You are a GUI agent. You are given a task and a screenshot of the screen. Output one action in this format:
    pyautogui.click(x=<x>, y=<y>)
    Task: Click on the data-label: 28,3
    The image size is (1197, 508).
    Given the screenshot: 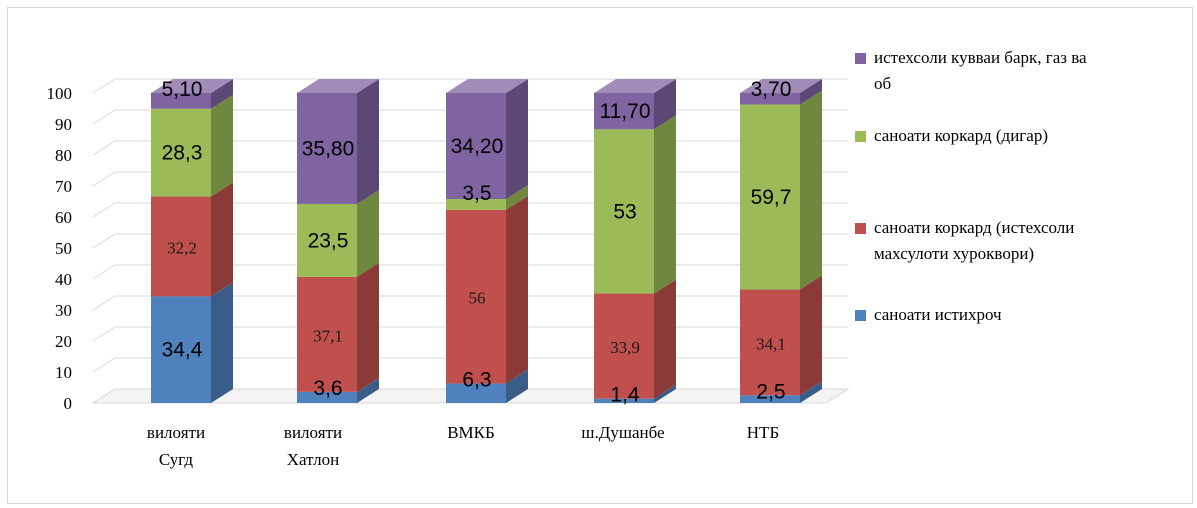 What is the action you would take?
    pyautogui.click(x=182, y=153)
    